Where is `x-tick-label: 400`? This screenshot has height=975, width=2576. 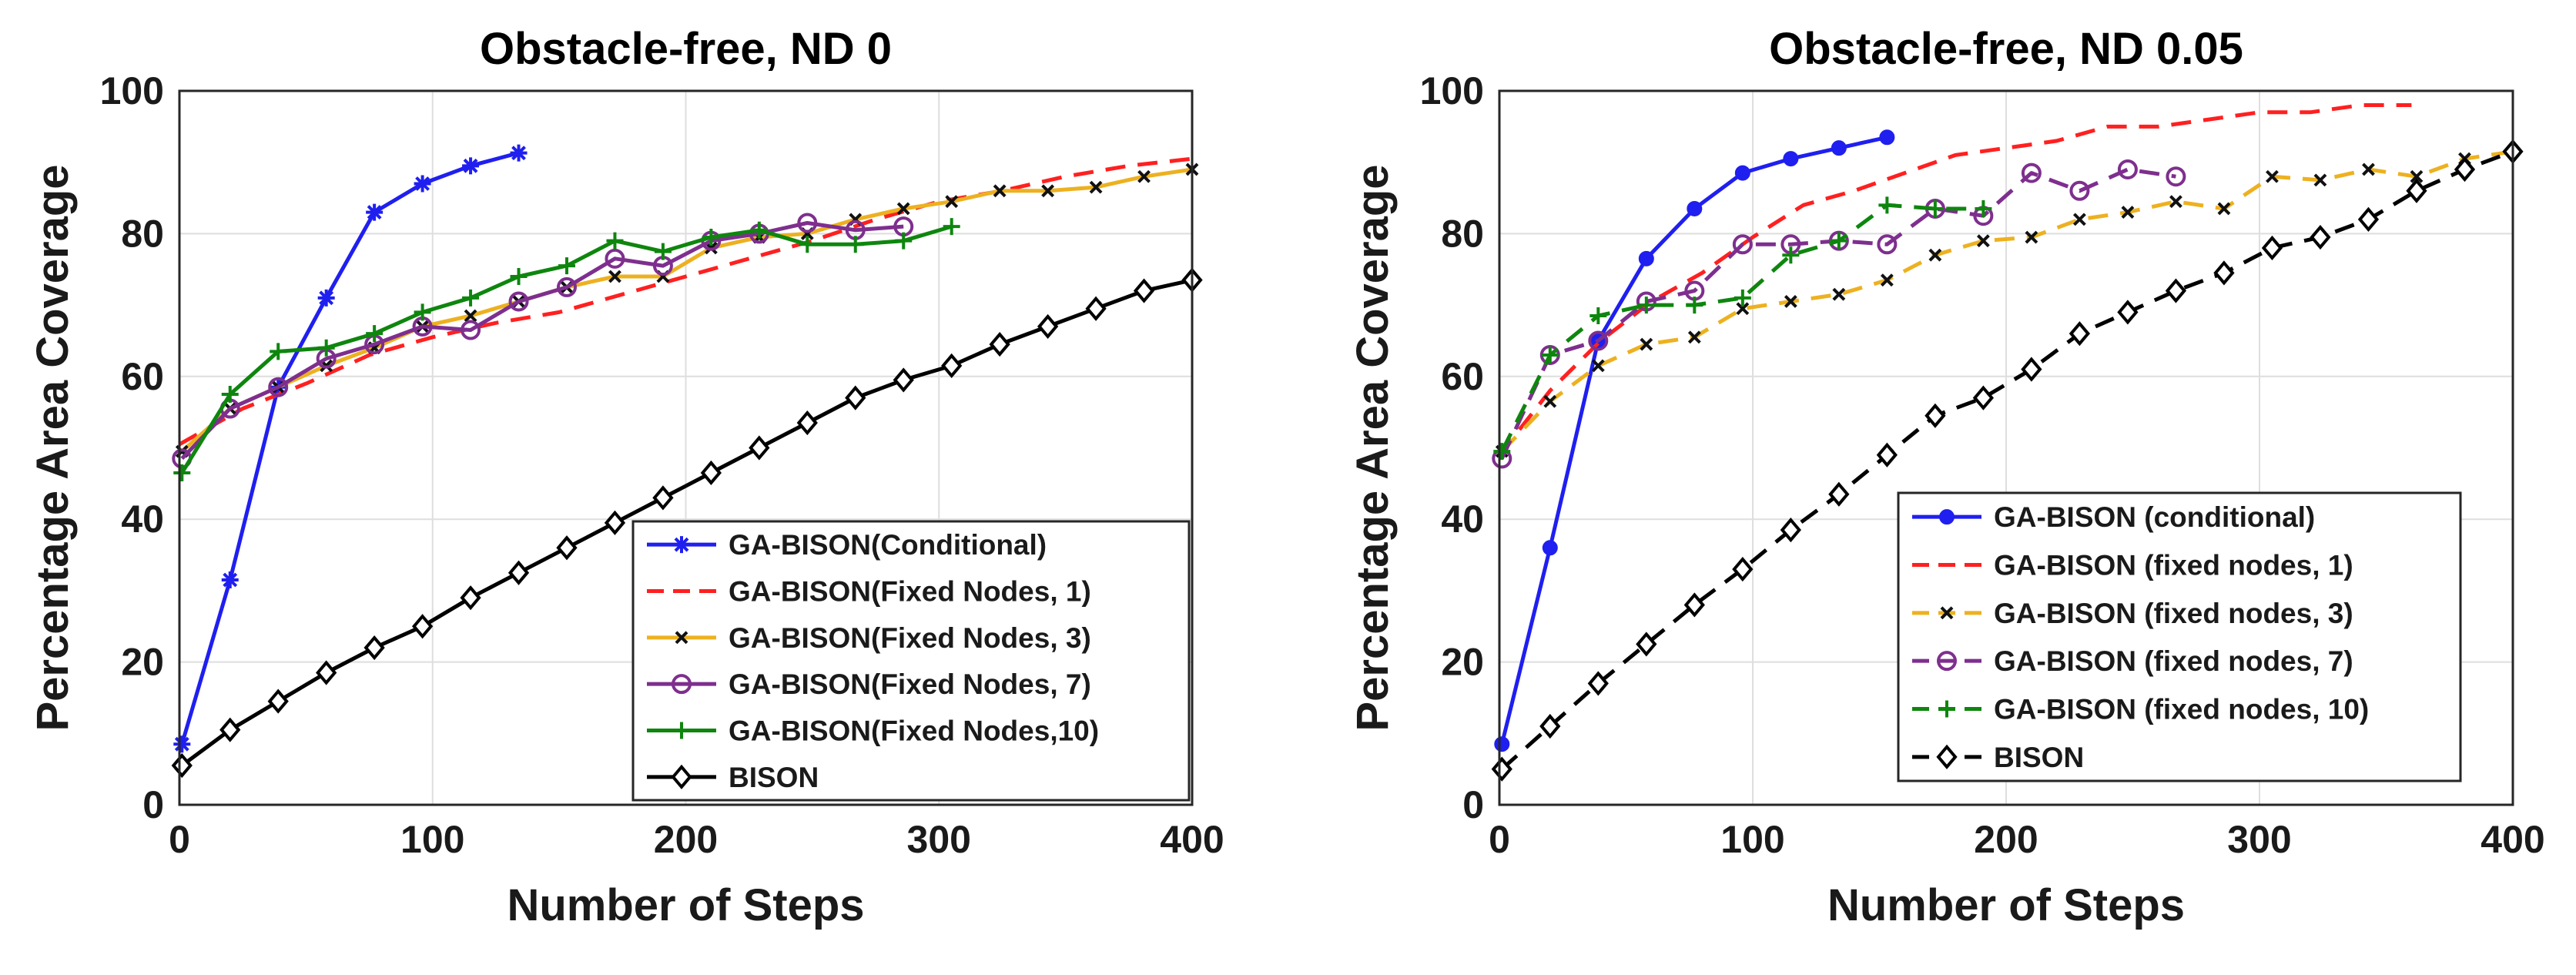
x-tick-label: 400 is located at coordinates (2512, 840).